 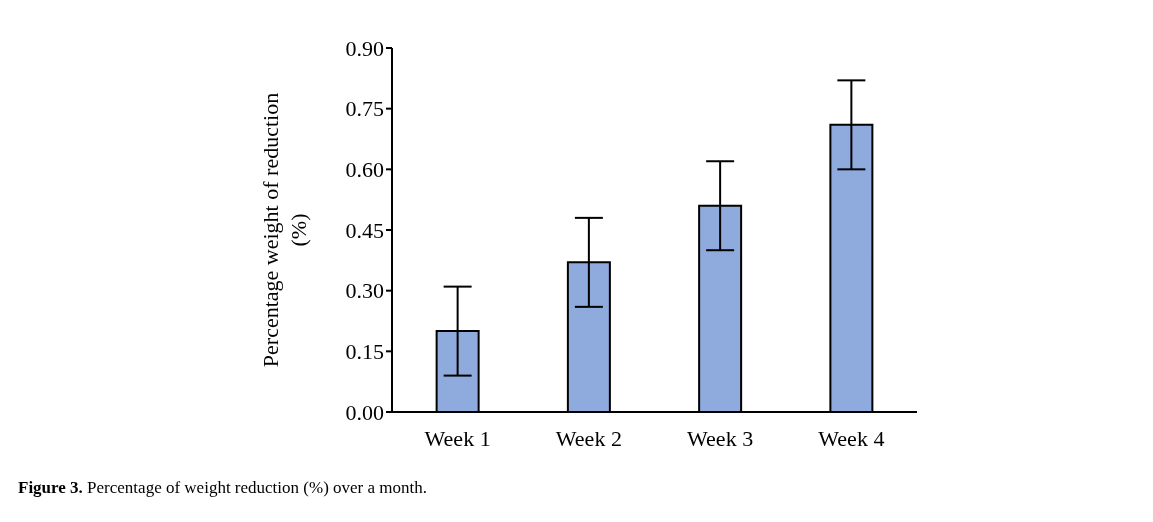 I want to click on x-tick-label: Week 2, so click(x=588, y=438).